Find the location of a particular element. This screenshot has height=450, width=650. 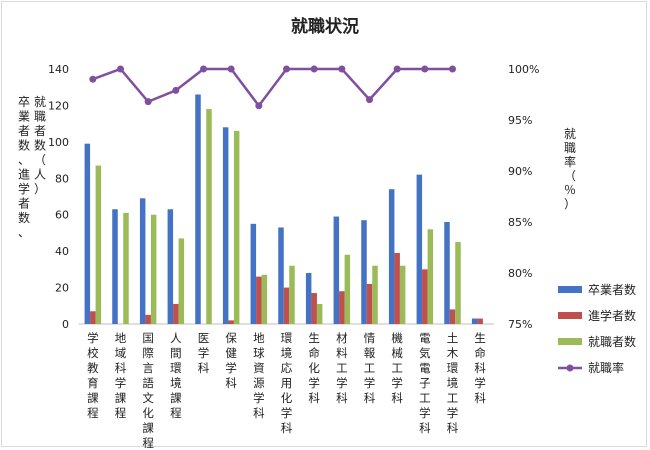

category-label: 生命化学科 is located at coordinates (314, 368).